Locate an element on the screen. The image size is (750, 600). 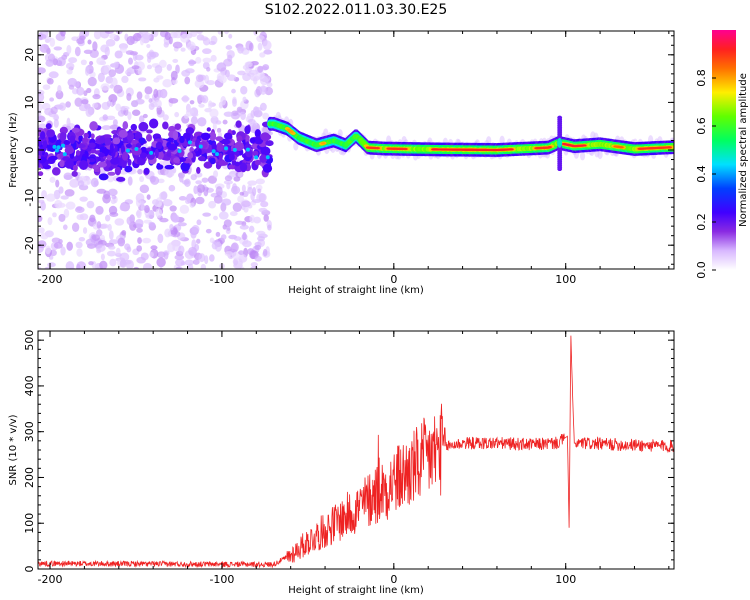
spectrogram-ylabel: Frequency (Hz) is located at coordinates (13, 150).